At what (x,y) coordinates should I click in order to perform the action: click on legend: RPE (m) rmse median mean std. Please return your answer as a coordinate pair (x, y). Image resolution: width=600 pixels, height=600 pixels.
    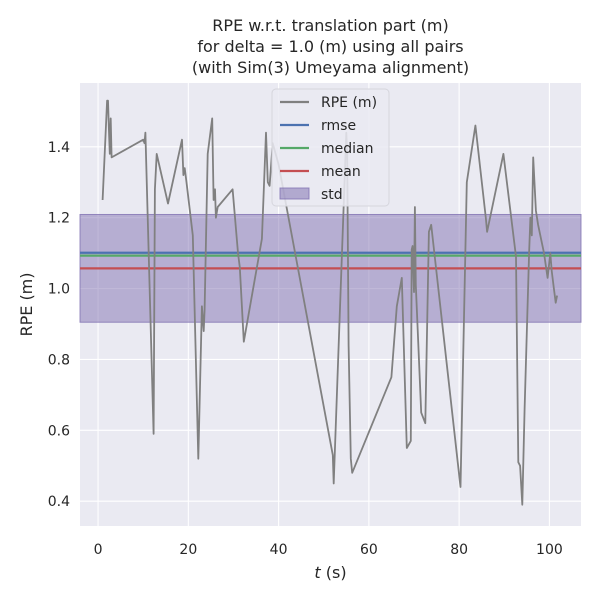
    Looking at the image, I should click on (330, 147).